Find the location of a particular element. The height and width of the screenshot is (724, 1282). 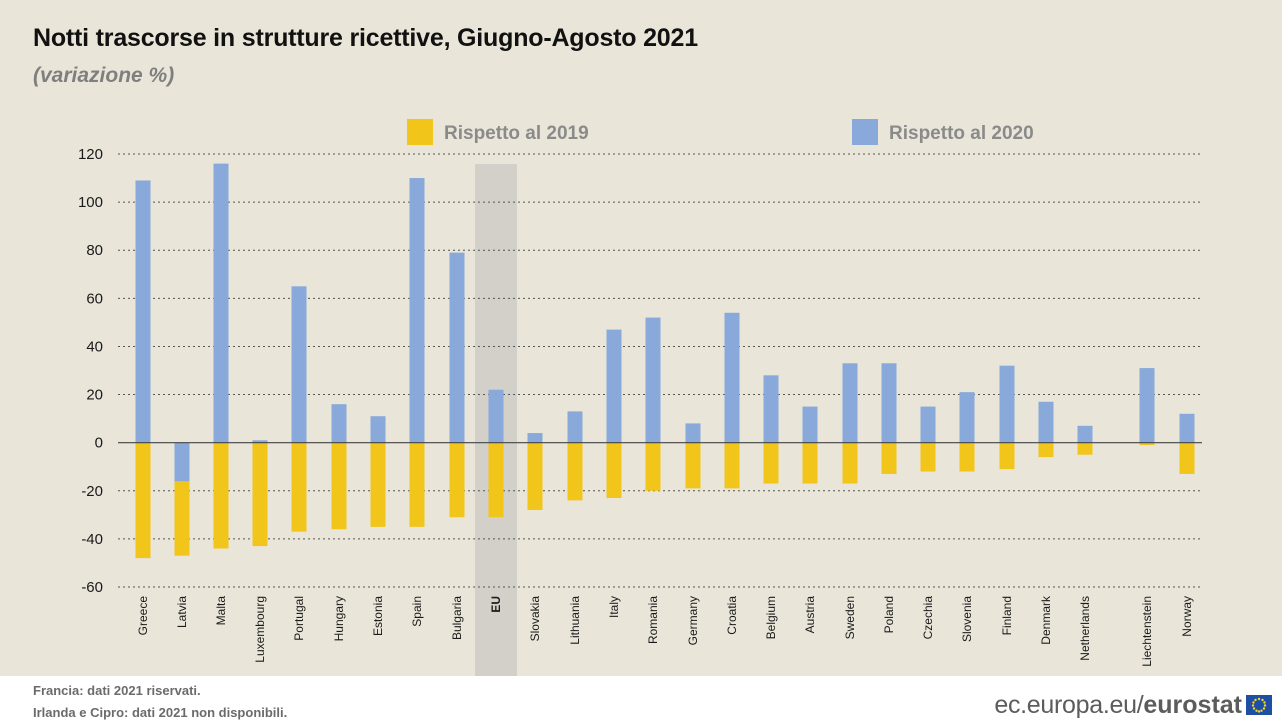

x-tick-label: Romania is located at coordinates (653, 620).